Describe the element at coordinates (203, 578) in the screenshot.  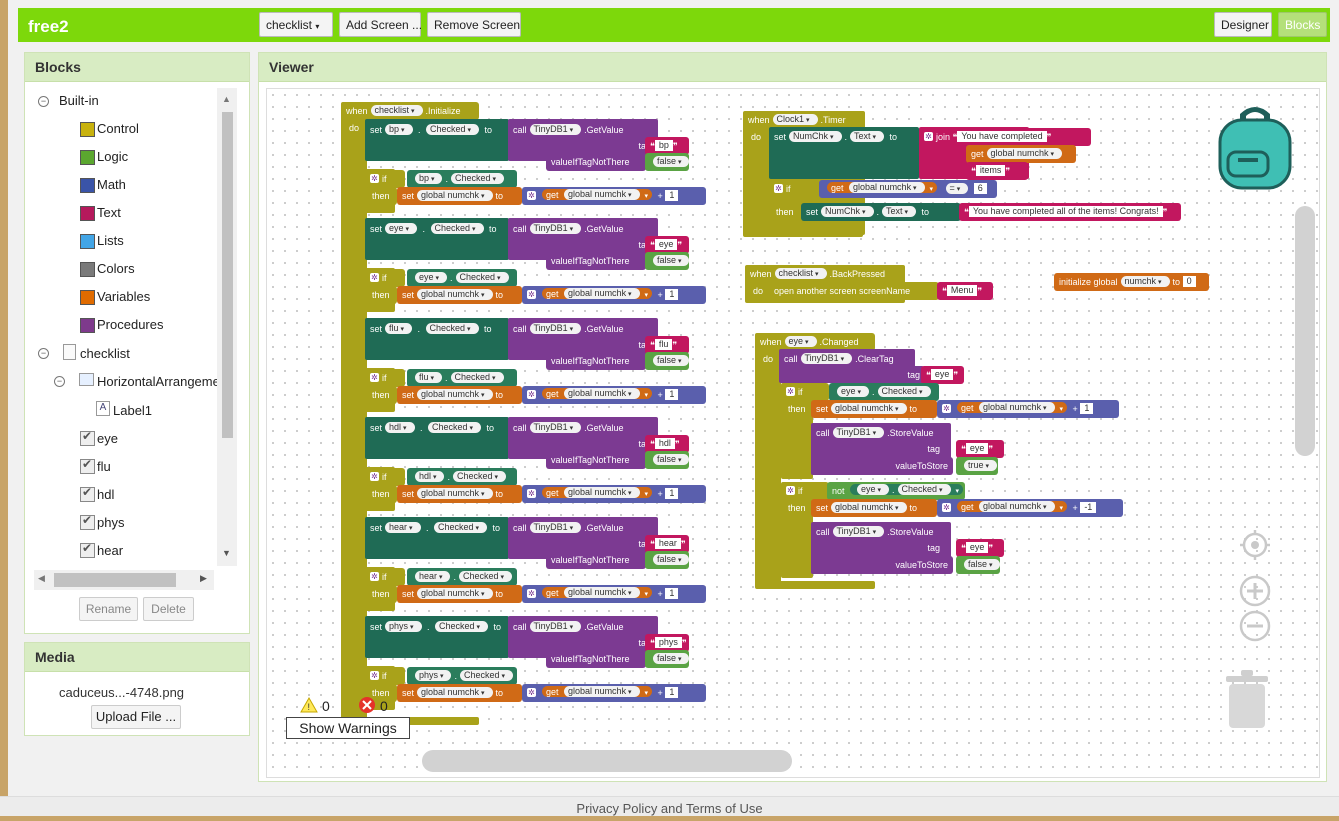
I see `scroll-right-icon: ▶` at that location.